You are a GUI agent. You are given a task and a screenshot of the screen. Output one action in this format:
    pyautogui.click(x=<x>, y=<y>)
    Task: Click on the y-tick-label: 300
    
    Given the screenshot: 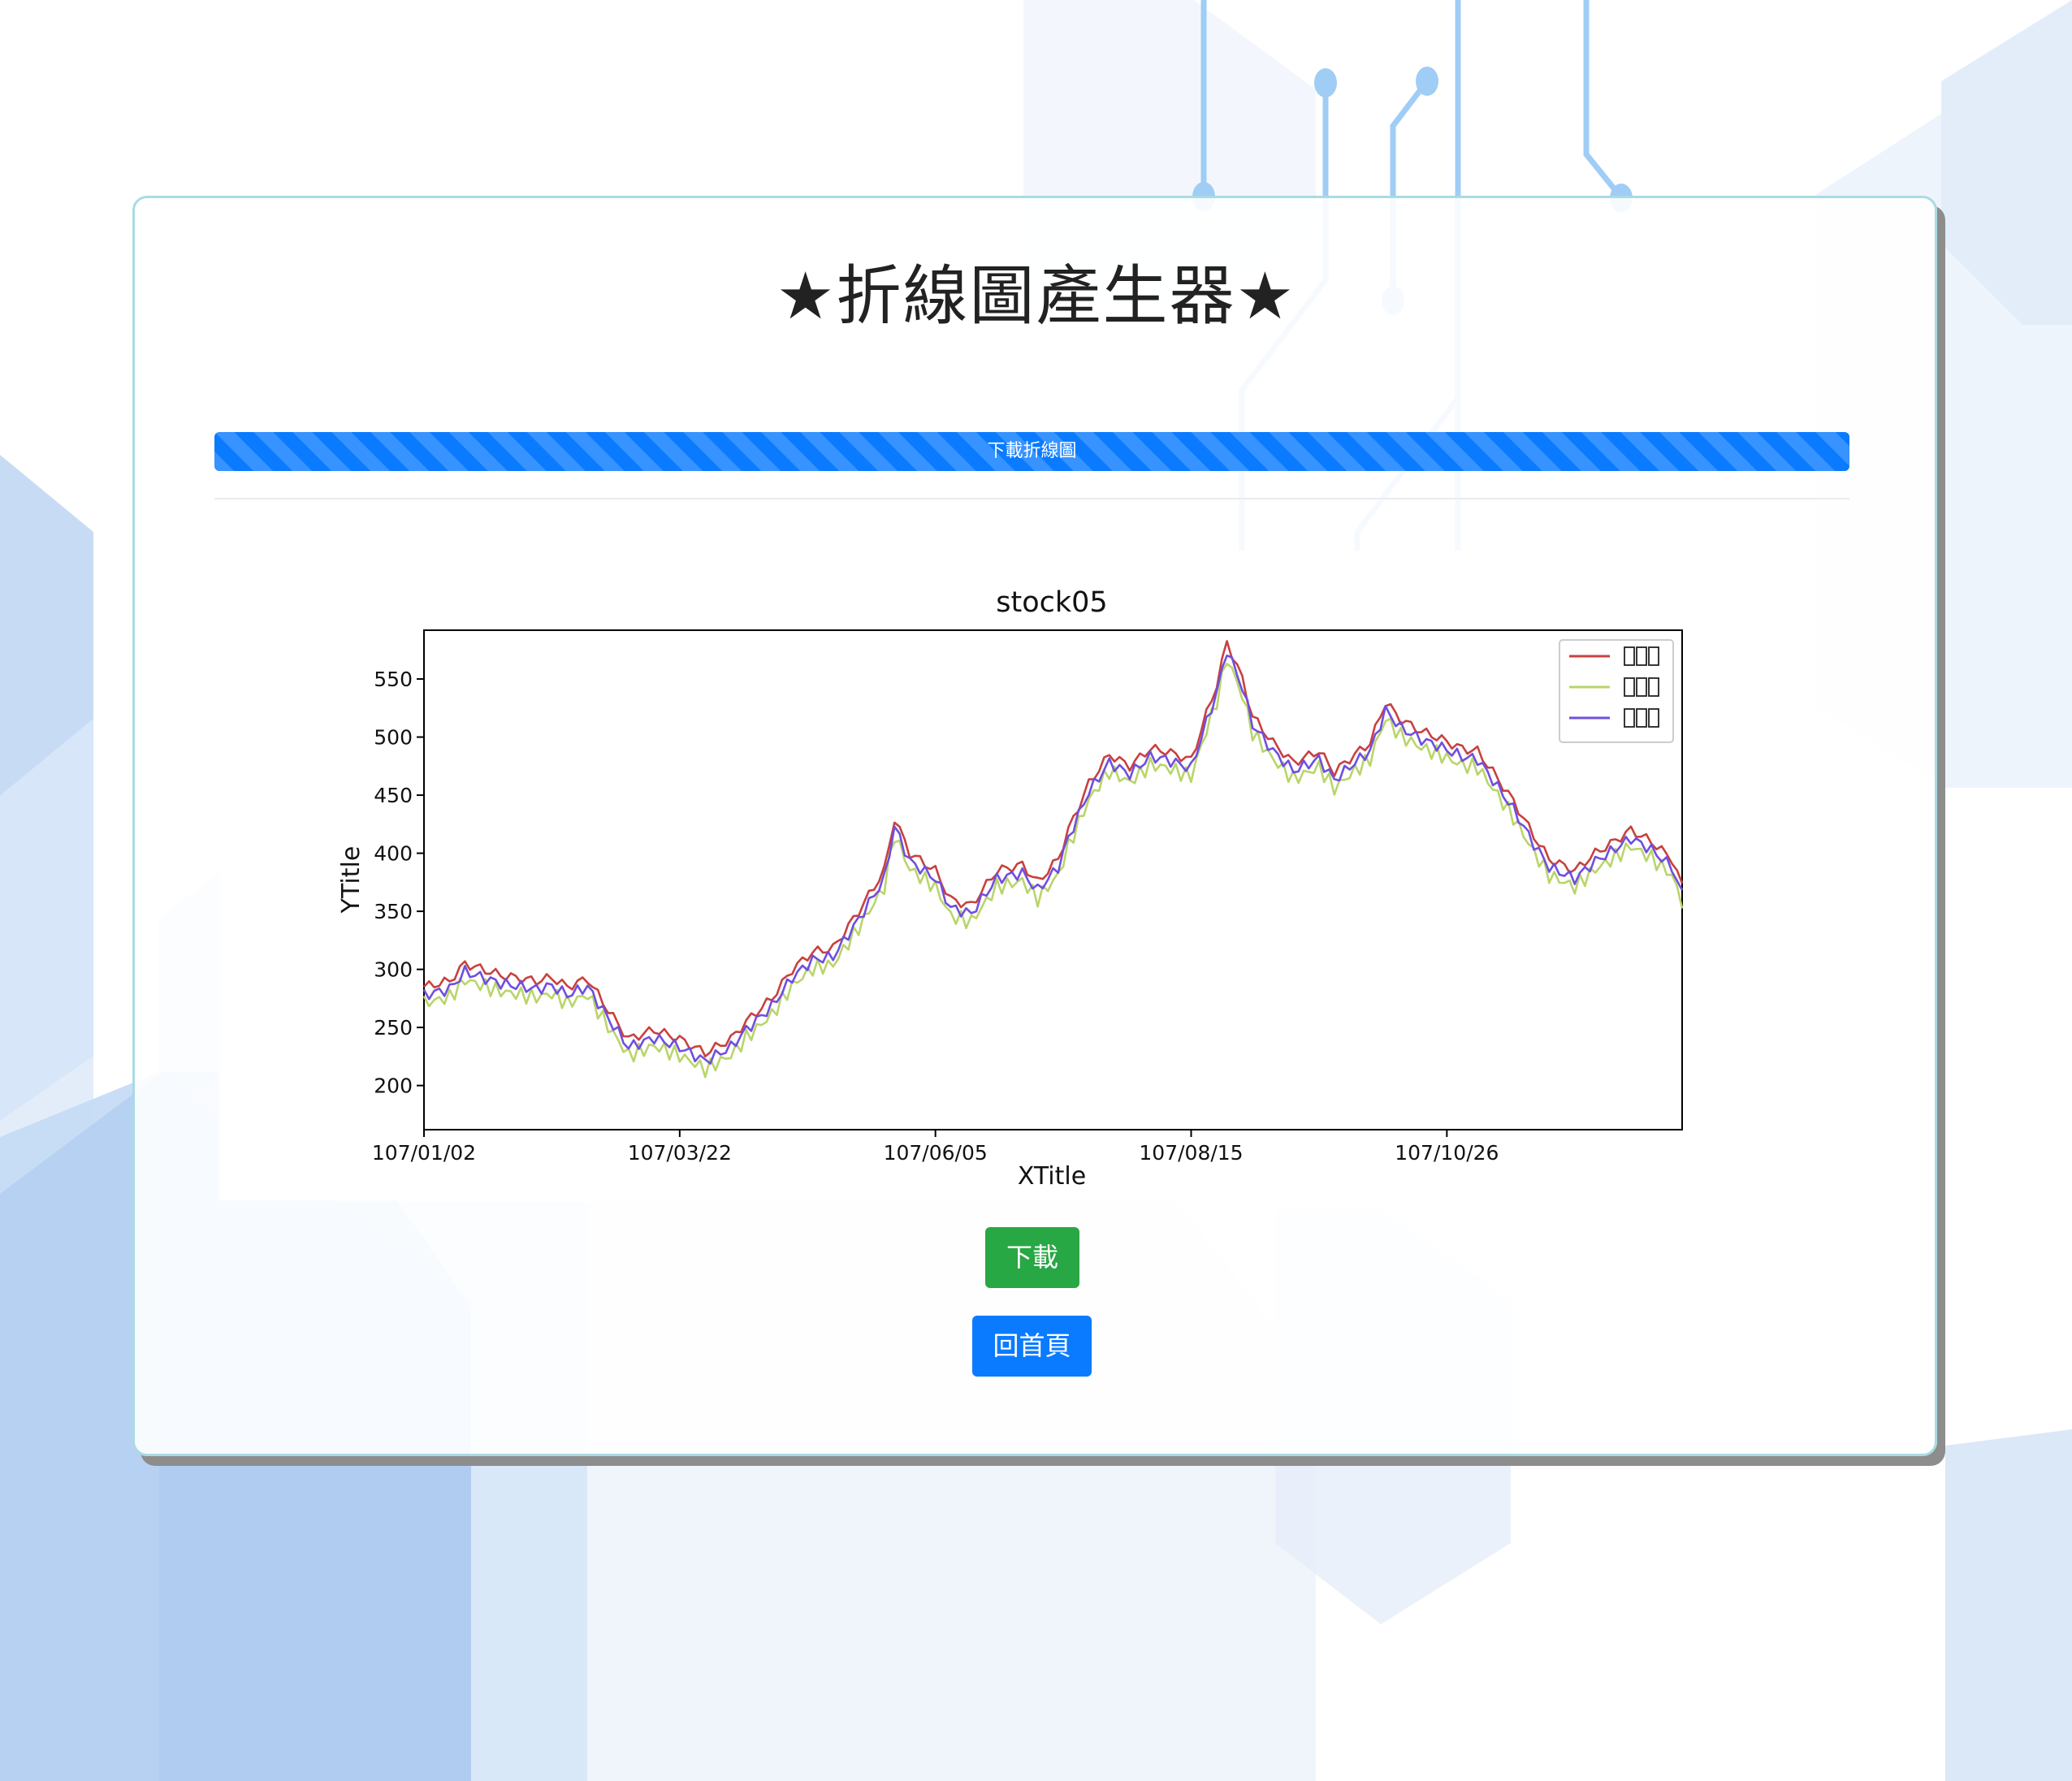 What is the action you would take?
    pyautogui.click(x=393, y=970)
    